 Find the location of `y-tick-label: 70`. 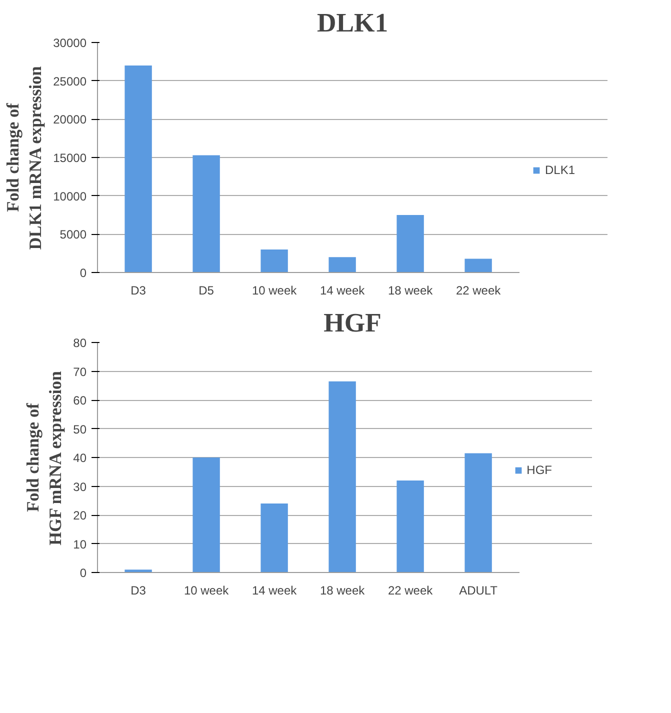

y-tick-label: 70 is located at coordinates (80, 371).